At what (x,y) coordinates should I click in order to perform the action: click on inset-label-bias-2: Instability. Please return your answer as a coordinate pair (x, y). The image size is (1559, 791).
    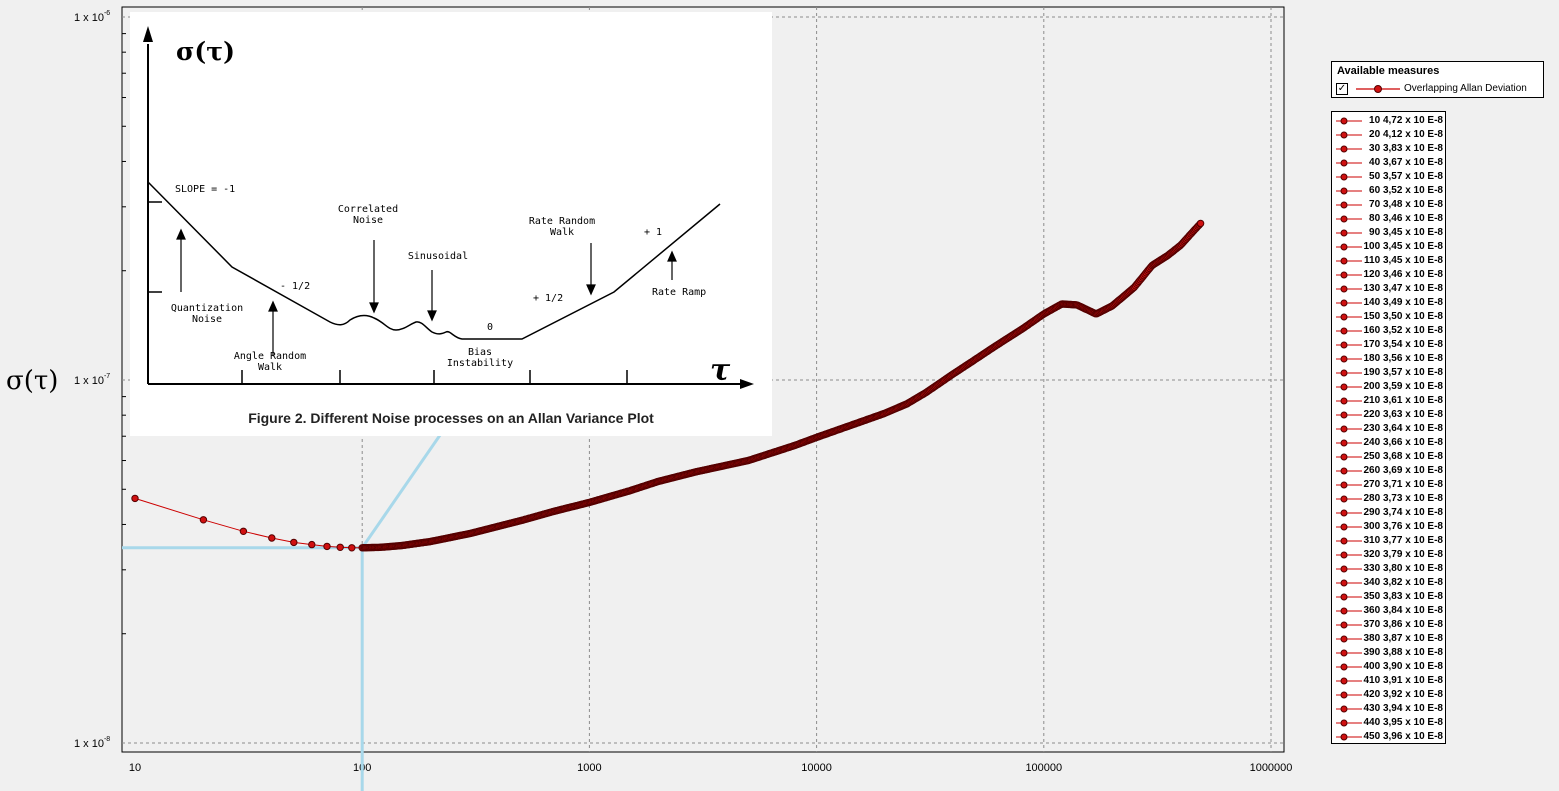
    Looking at the image, I should click on (480, 363).